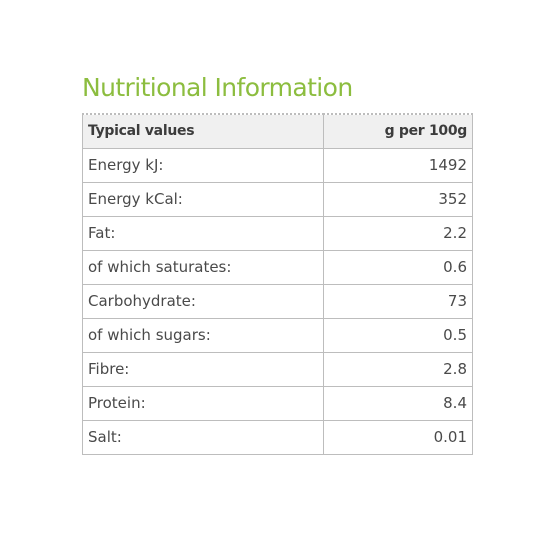 The width and height of the screenshot is (560, 560). I want to click on nutrient-label: Fibre:, so click(203, 369).